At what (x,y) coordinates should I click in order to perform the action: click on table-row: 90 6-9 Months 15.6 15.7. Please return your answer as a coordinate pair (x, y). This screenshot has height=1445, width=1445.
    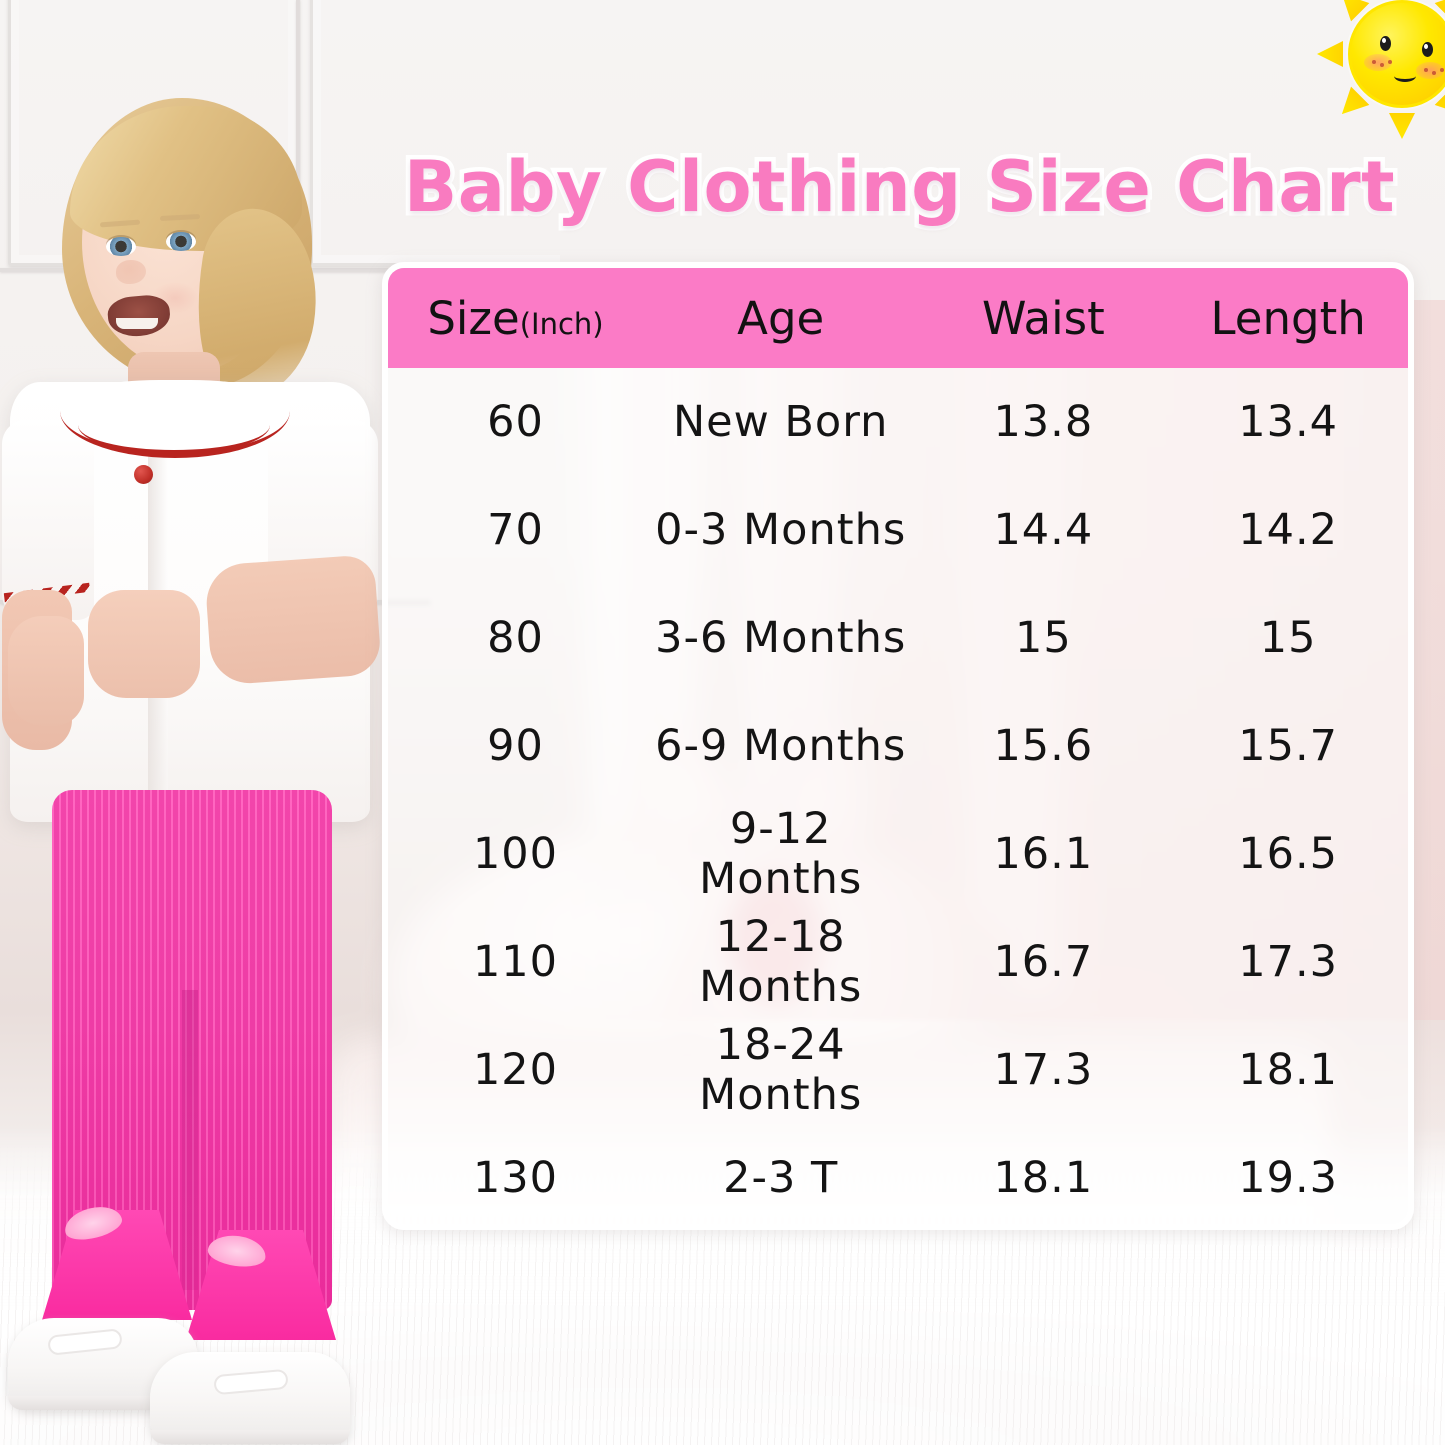
    Looking at the image, I should click on (898, 746).